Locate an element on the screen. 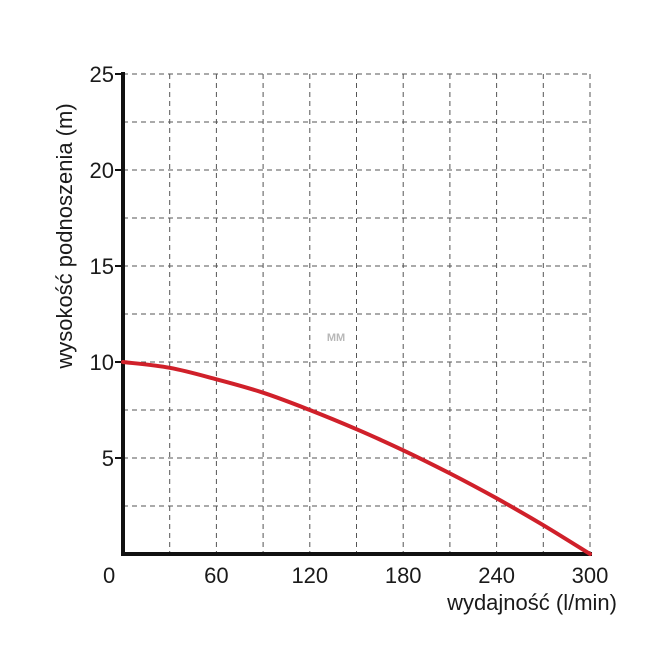  x-tick-label: 60 is located at coordinates (216, 575).